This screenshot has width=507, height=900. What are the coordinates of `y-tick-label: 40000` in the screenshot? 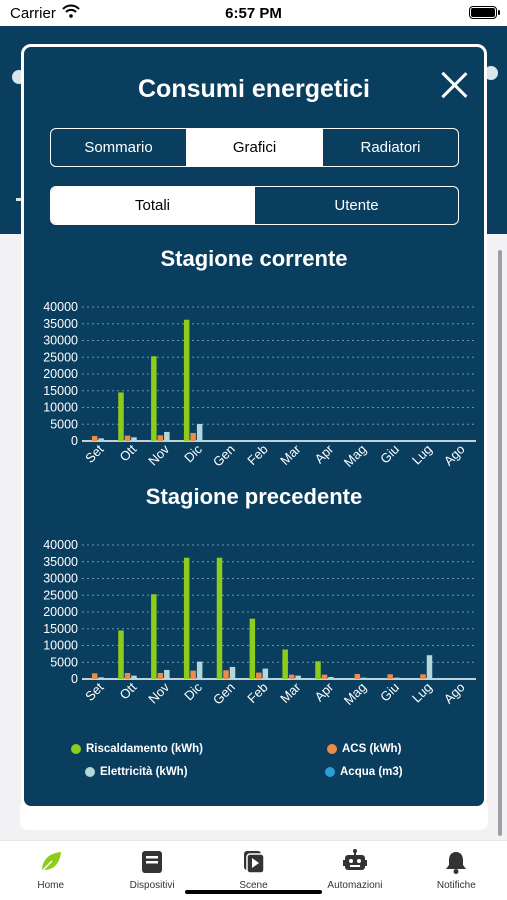 It's located at (60, 545).